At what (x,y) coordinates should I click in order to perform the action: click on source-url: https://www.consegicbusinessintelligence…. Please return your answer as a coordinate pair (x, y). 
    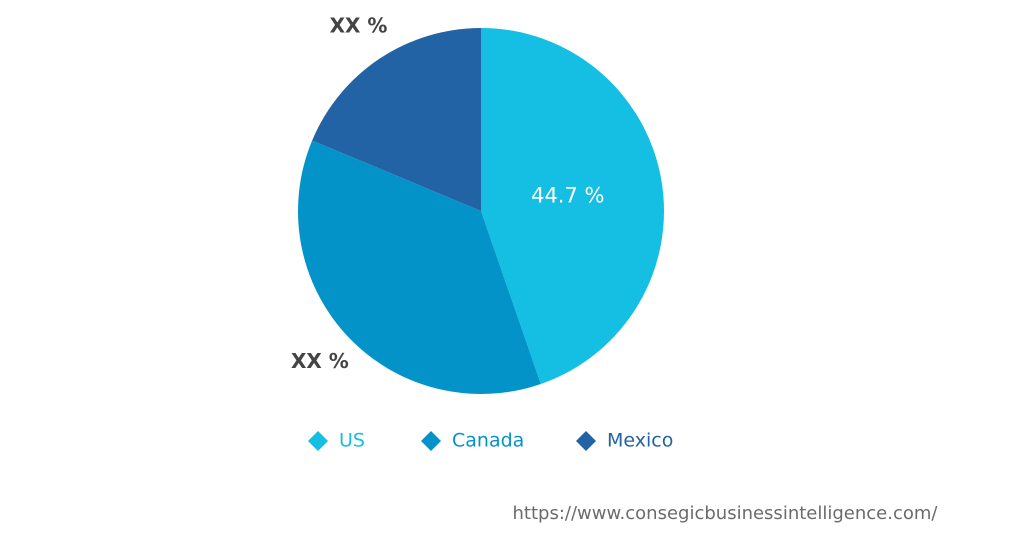
    Looking at the image, I should click on (726, 513).